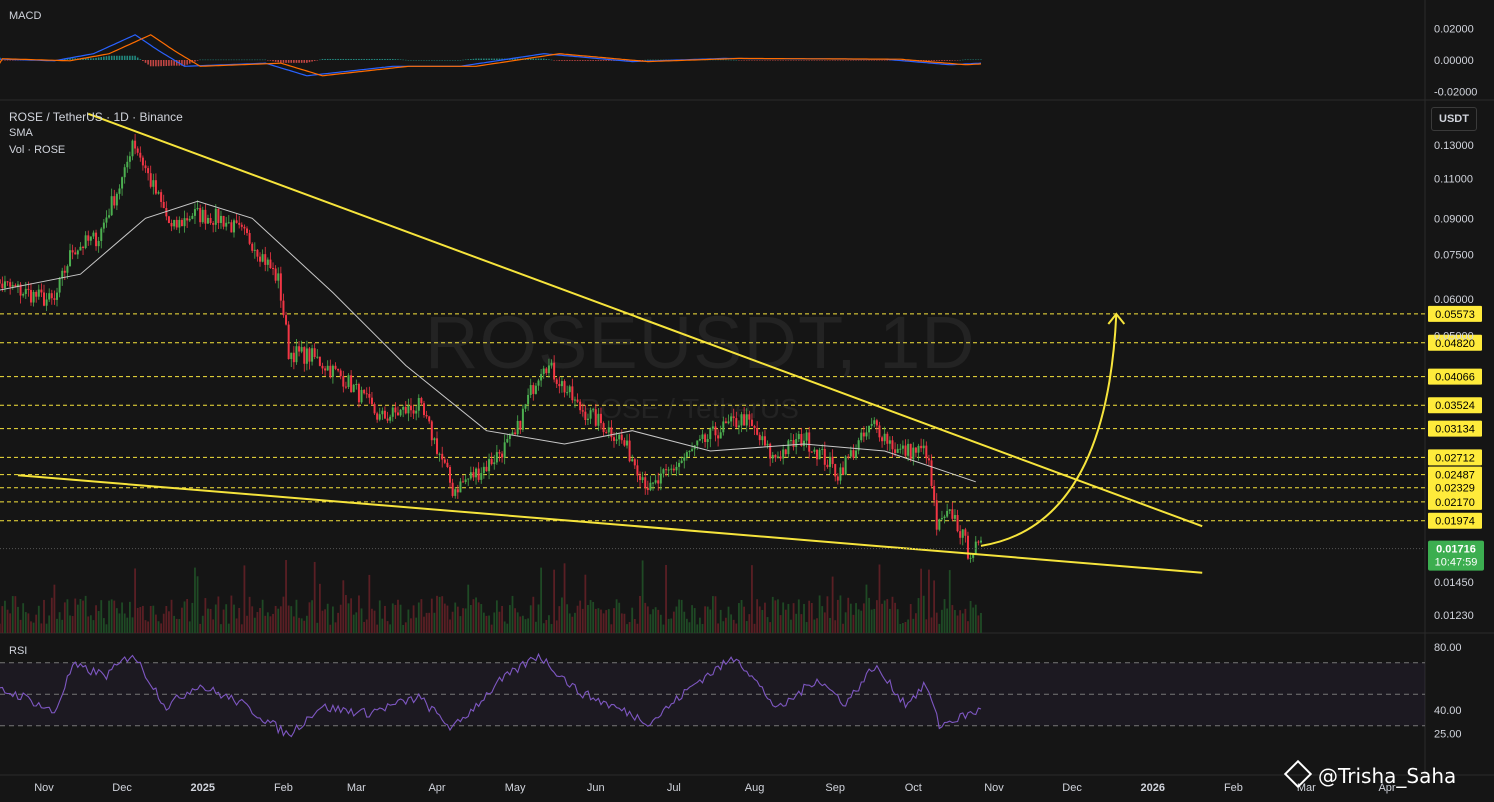  What do you see at coordinates (37, 150) in the screenshot?
I see `legend-volume: Vol · ROSE` at bounding box center [37, 150].